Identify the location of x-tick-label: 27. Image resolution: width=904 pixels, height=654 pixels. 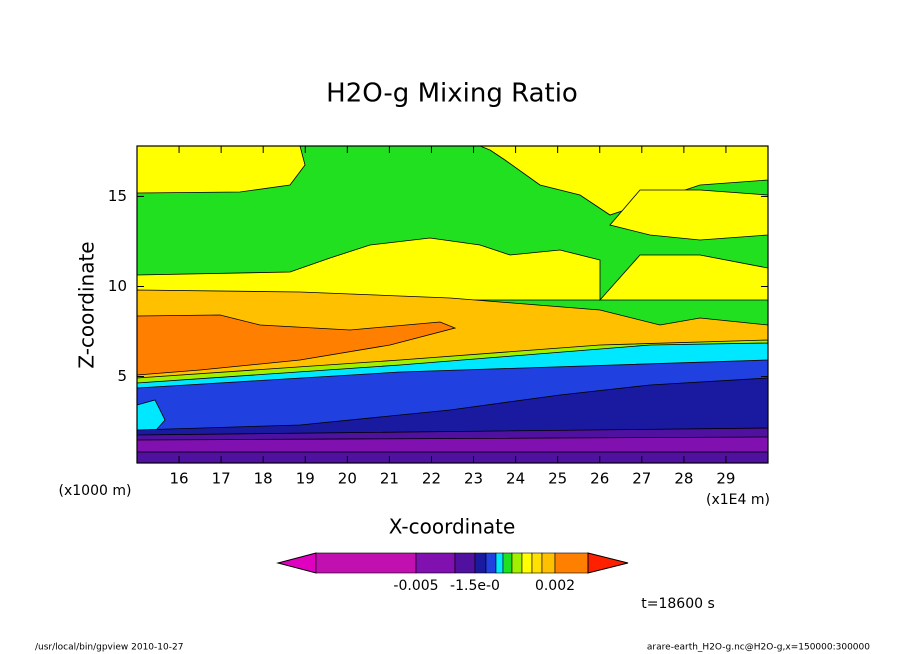
(641, 479).